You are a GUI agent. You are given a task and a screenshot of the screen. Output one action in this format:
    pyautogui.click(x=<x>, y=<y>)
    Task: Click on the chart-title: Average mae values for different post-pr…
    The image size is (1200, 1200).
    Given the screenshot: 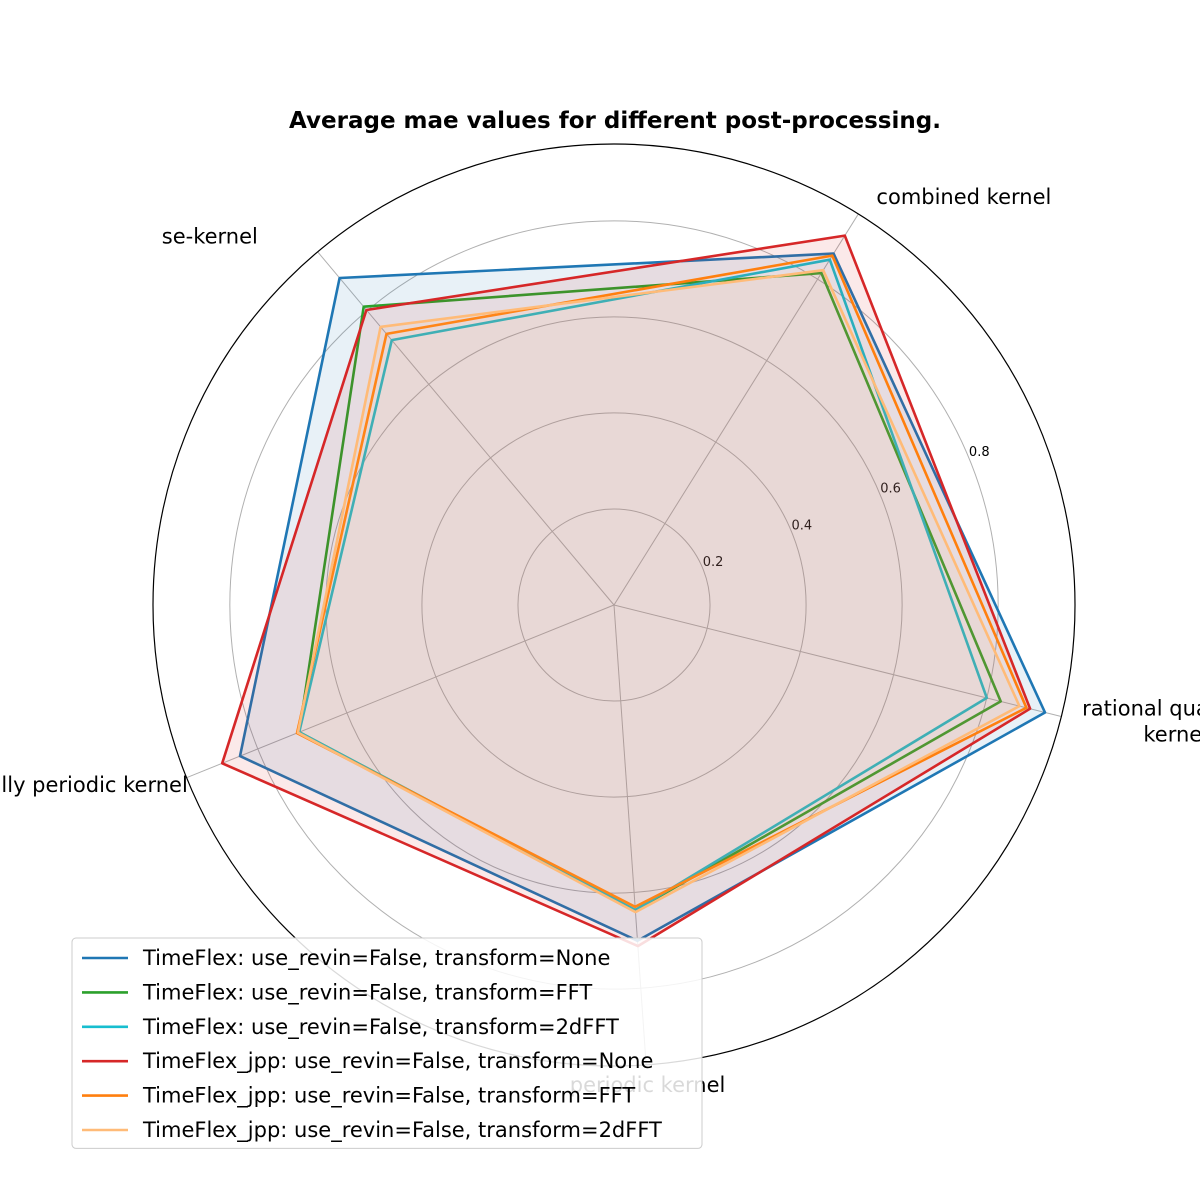 What is the action you would take?
    pyautogui.click(x=615, y=121)
    